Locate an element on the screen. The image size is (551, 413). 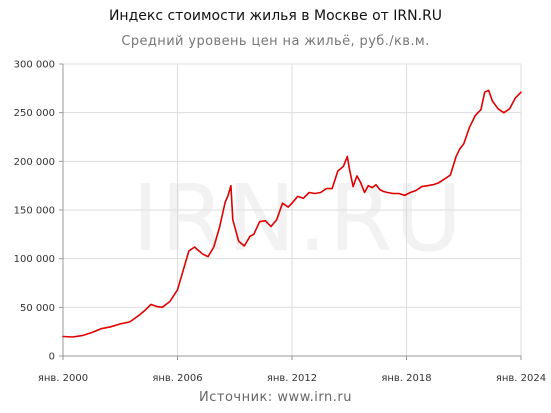
y-tick-label: 150 000 is located at coordinates (34, 211).